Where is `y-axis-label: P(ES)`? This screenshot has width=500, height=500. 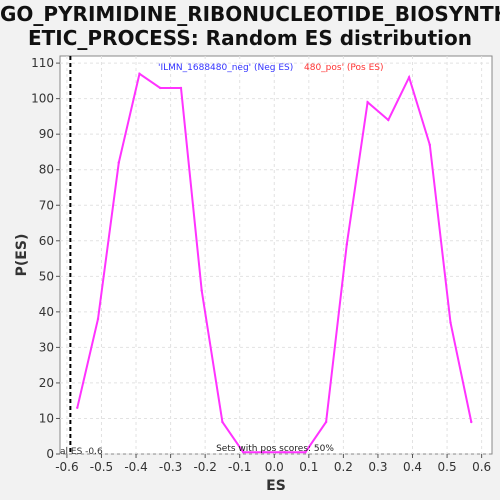 y-axis-label: P(ES) is located at coordinates (22, 255).